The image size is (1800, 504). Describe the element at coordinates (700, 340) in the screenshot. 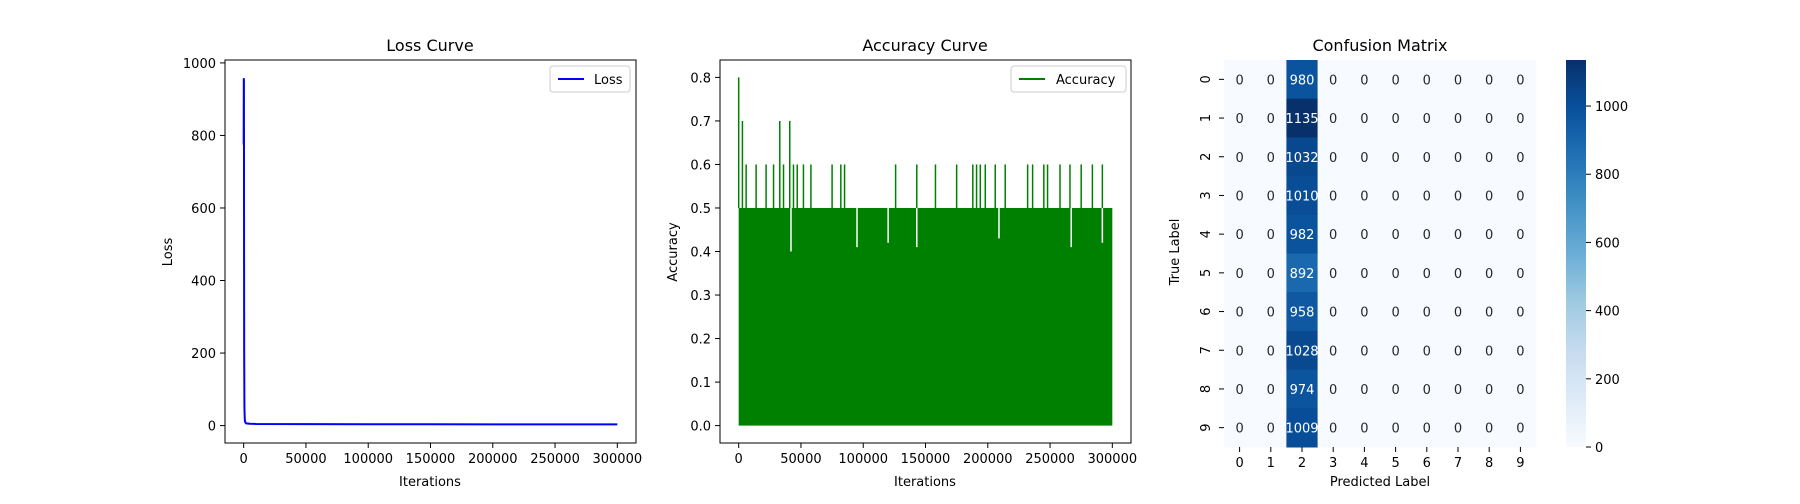

I see `accuracy-y-tick-label: 0.2` at that location.